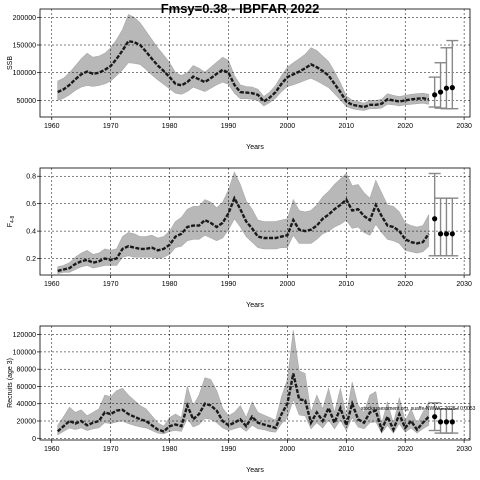  What do you see at coordinates (243, 234) in the screenshot?
I see `f-estimate-line` at bounding box center [243, 234].